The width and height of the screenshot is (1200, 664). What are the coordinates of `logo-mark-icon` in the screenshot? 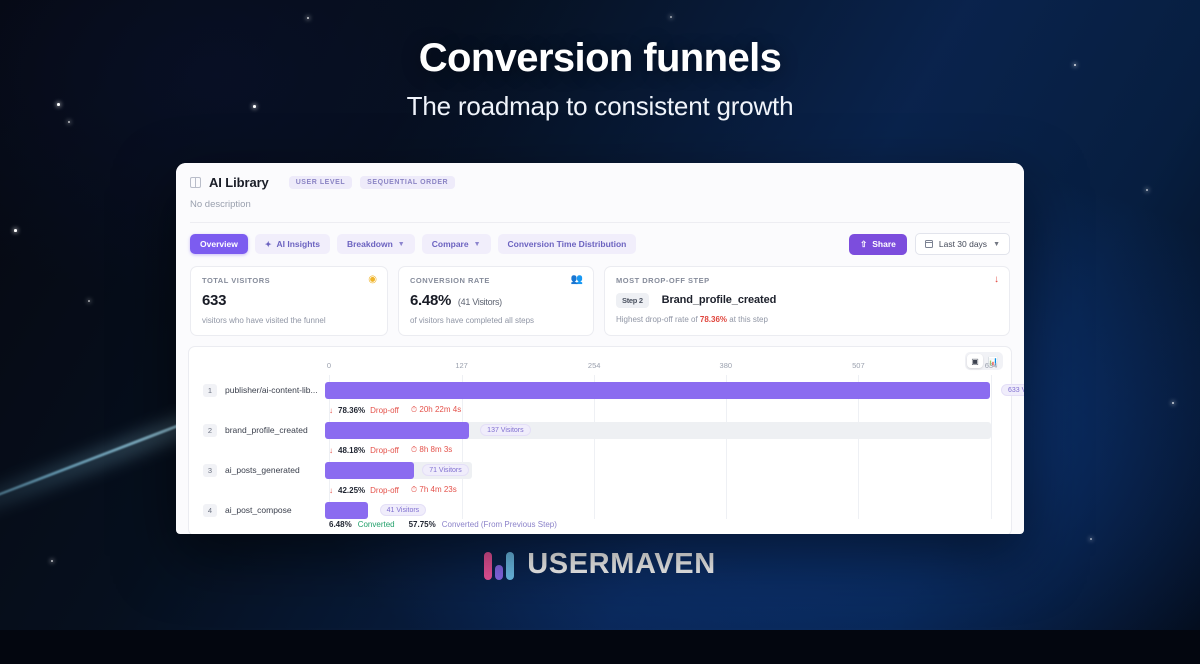 It's located at (499, 565).